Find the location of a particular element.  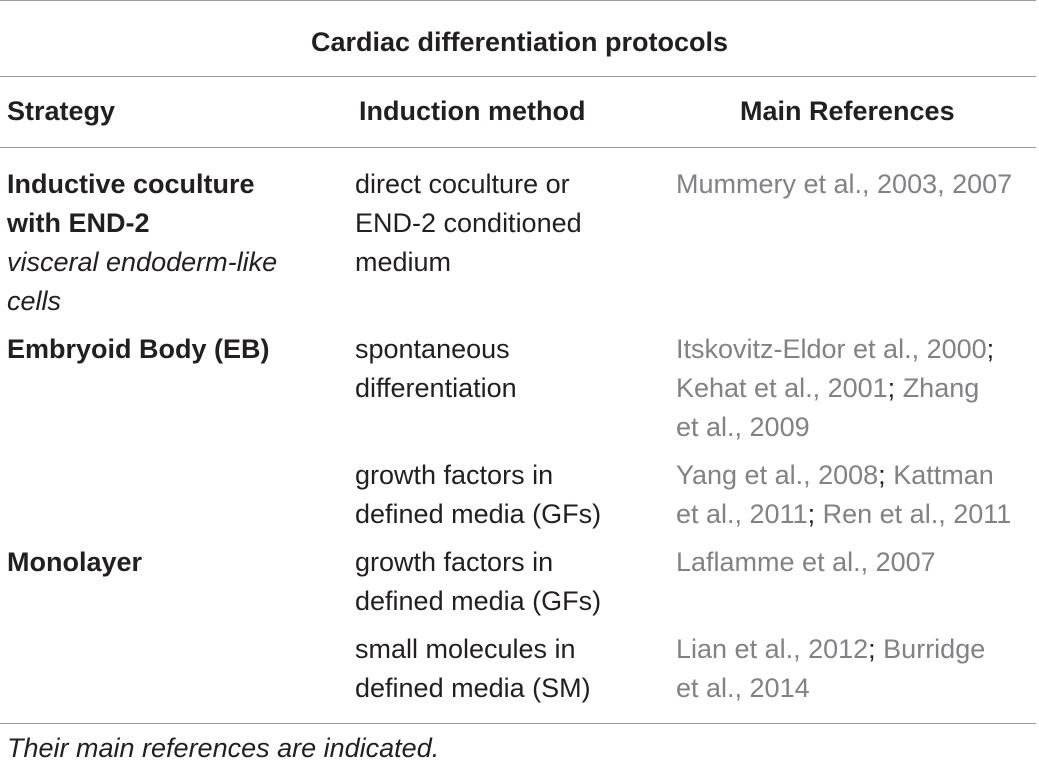

reference-citation: Ren et al., 2011 is located at coordinates (917, 514).